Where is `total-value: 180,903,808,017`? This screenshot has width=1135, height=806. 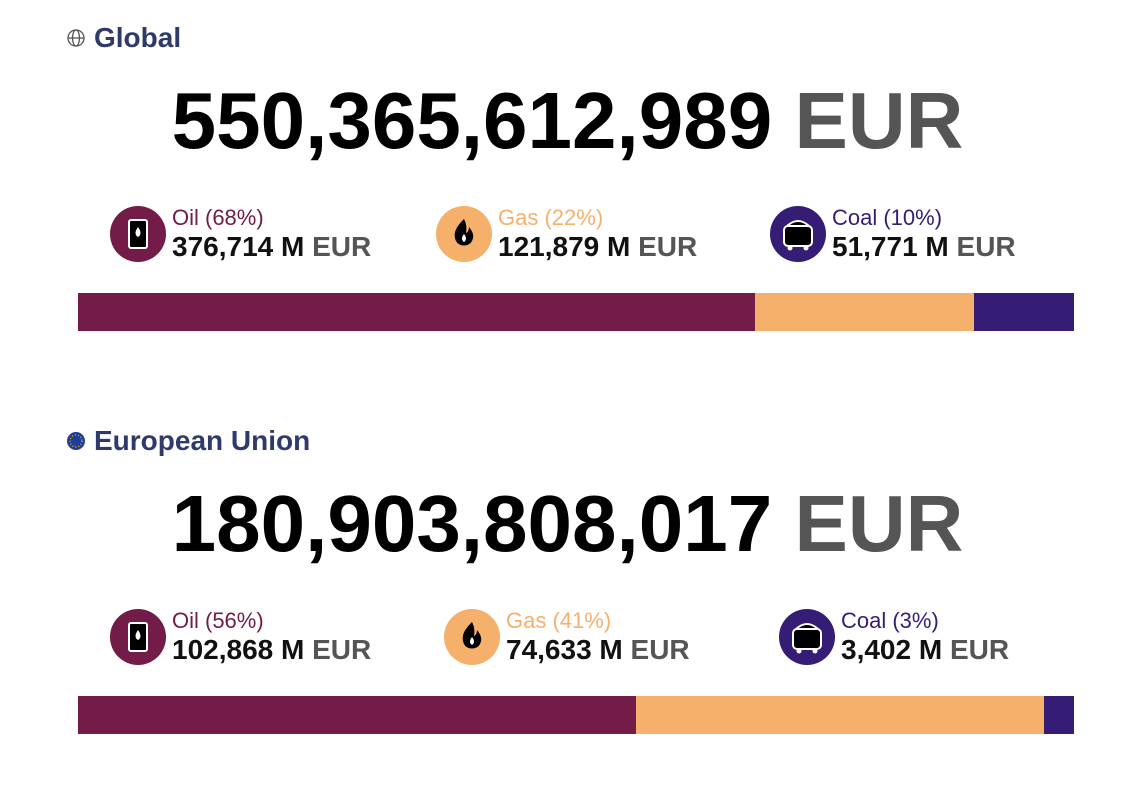
total-value: 180,903,808,017 is located at coordinates (472, 523).